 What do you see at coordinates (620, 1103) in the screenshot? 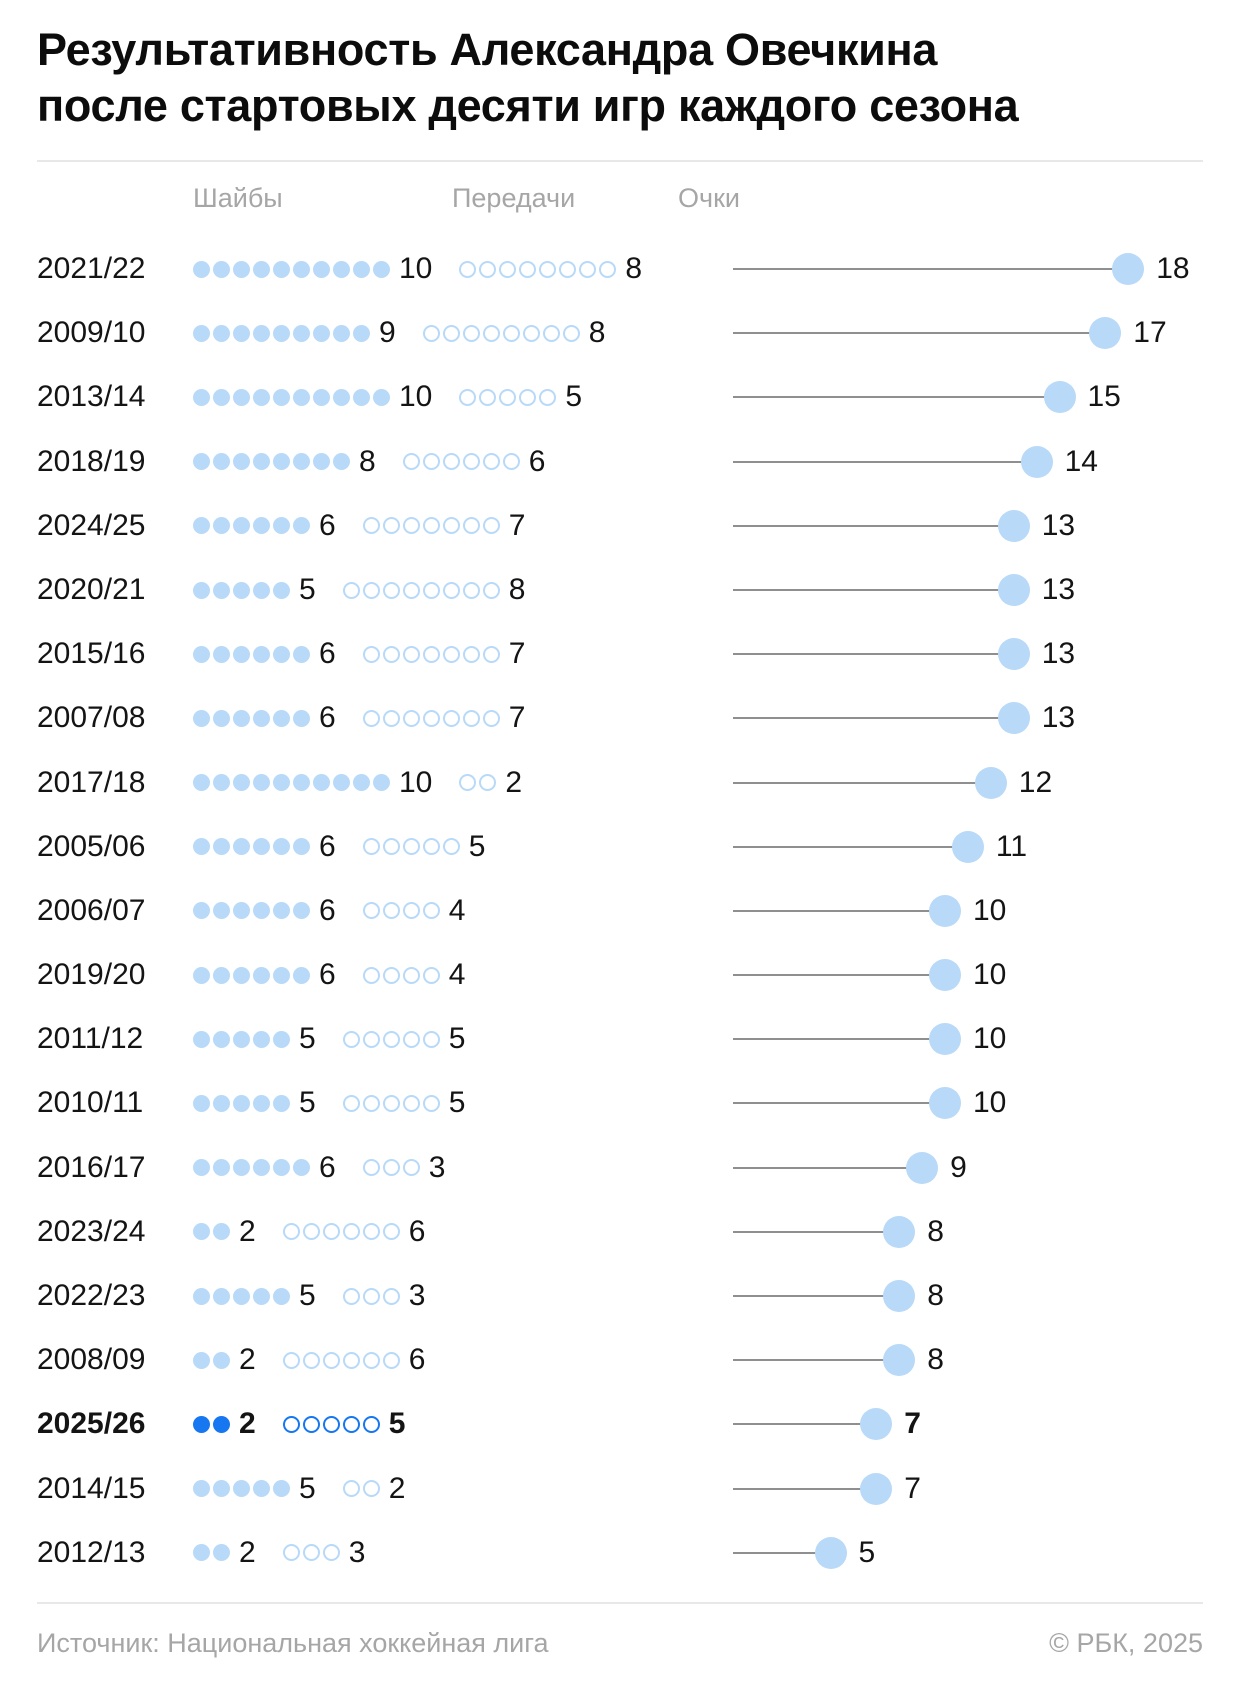
I see `season-row: 2010/11 5 5 10` at bounding box center [620, 1103].